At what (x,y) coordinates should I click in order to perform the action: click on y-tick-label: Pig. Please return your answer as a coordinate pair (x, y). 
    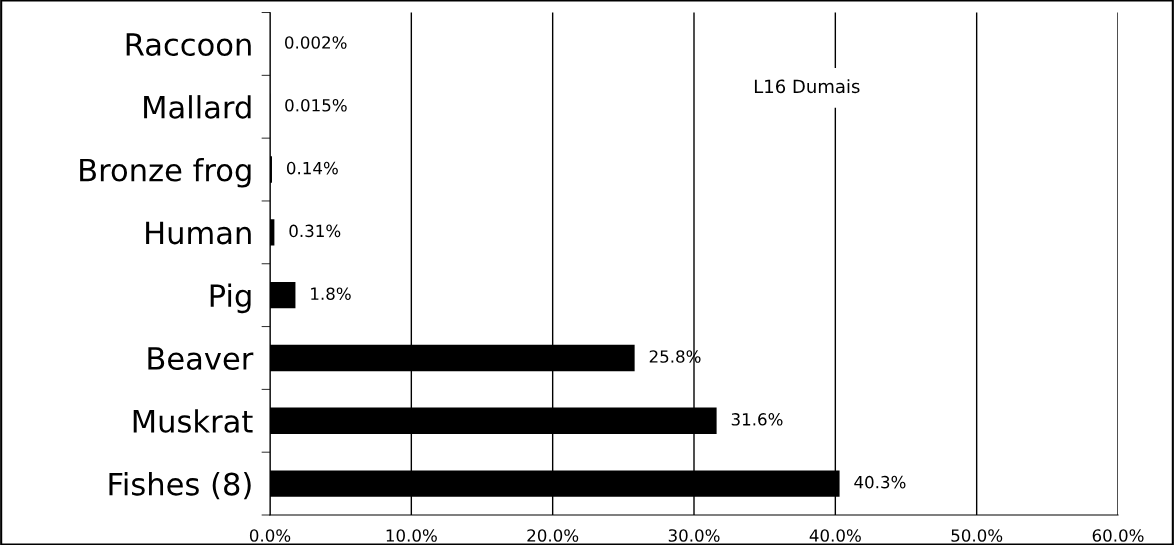
    Looking at the image, I should click on (230, 298).